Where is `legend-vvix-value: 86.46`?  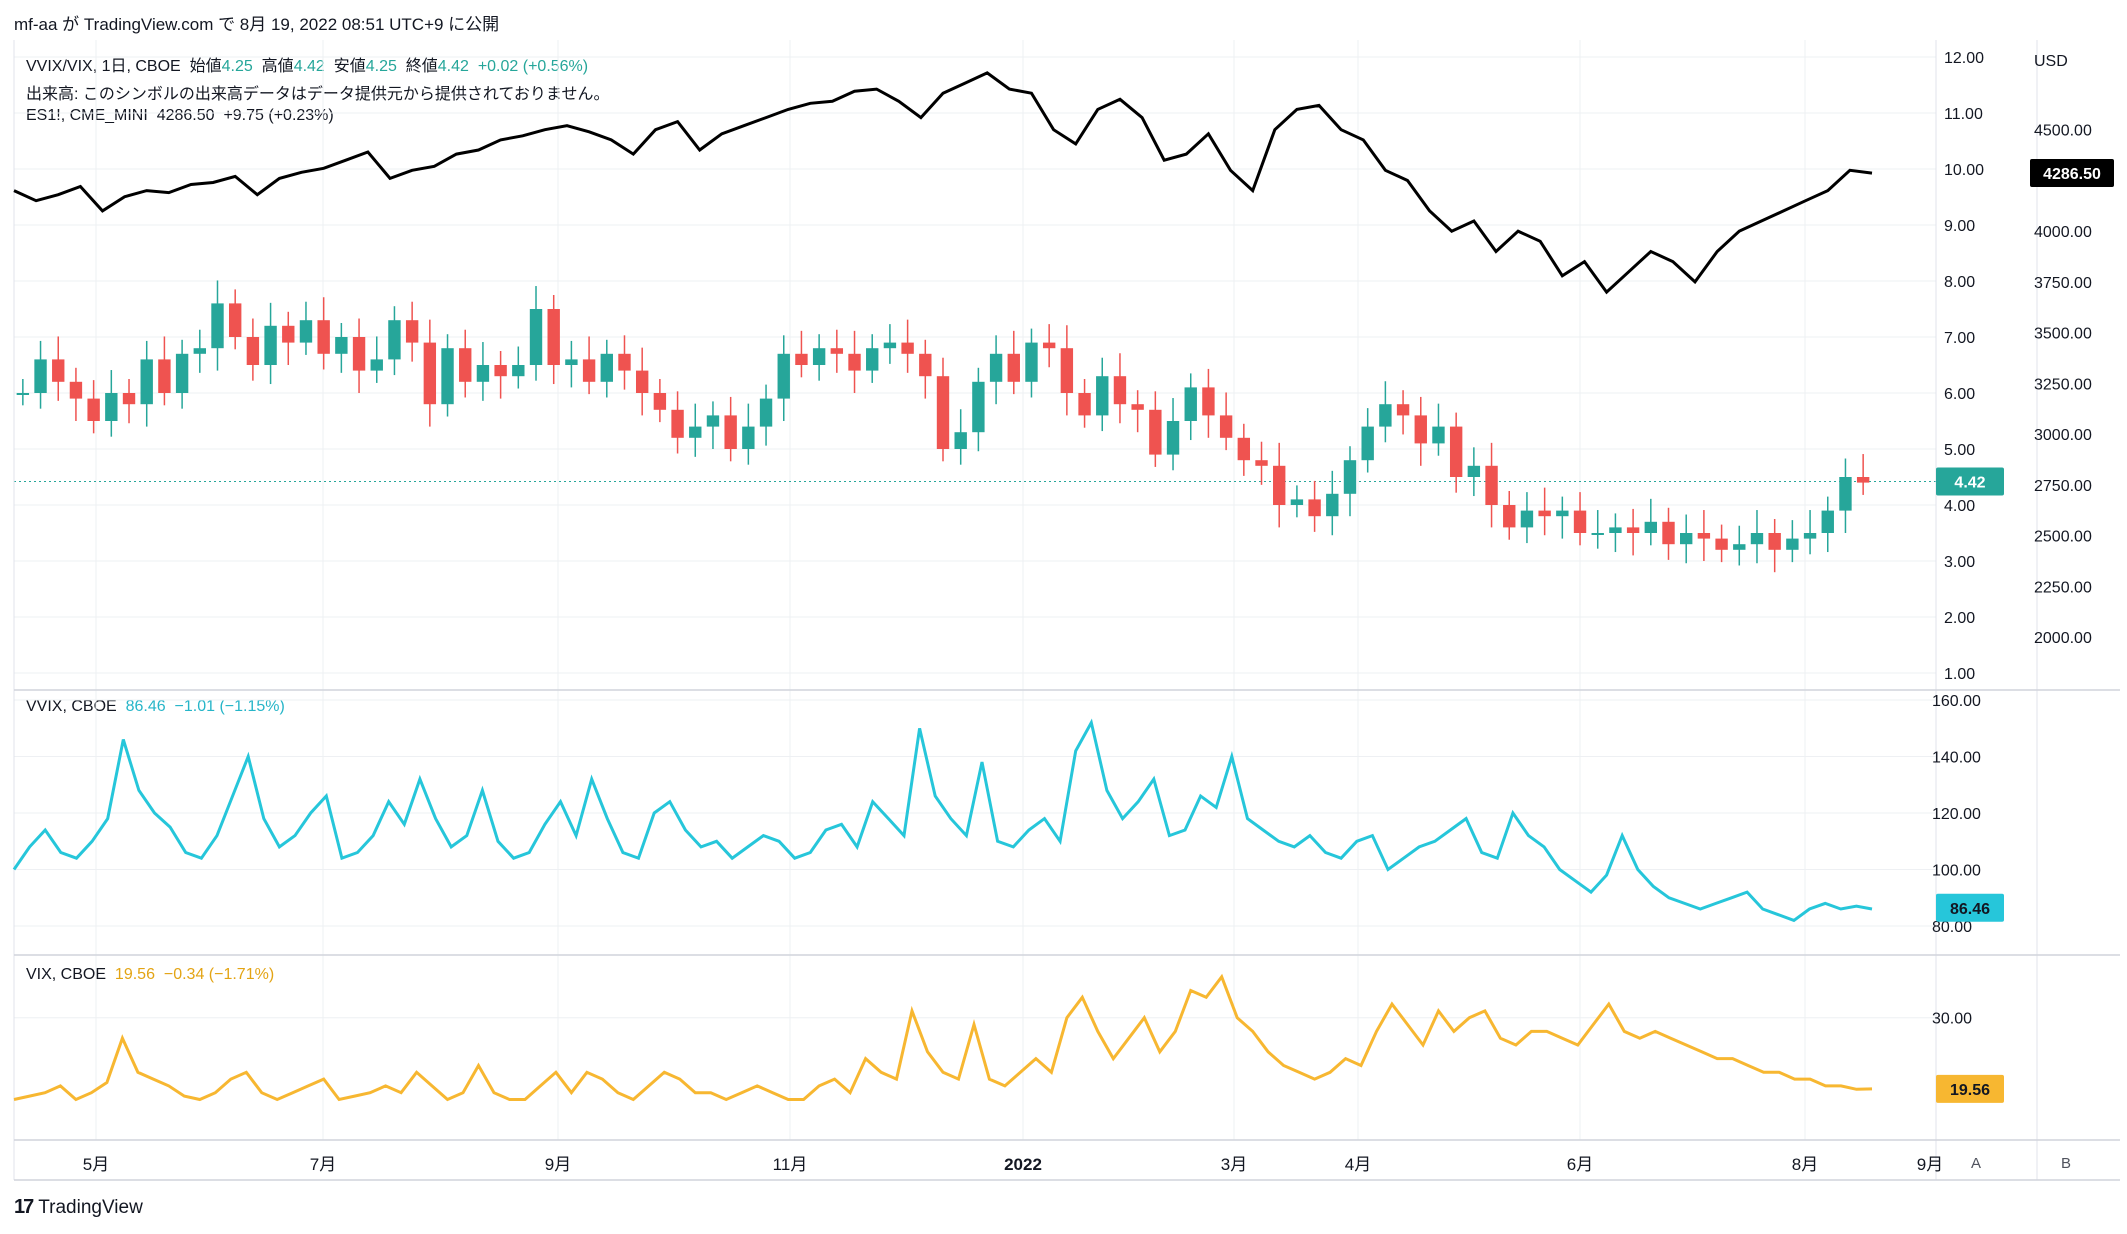 legend-vvix-value: 86.46 is located at coordinates (145, 706).